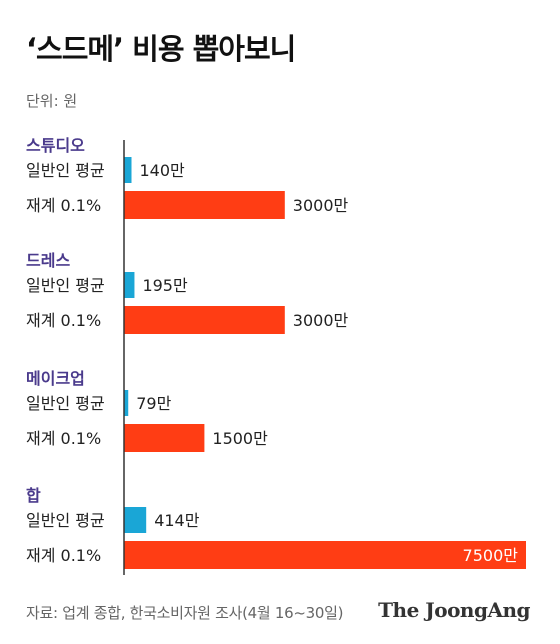  Describe the element at coordinates (163, 170) in the screenshot. I see `data-label: 140만` at that location.